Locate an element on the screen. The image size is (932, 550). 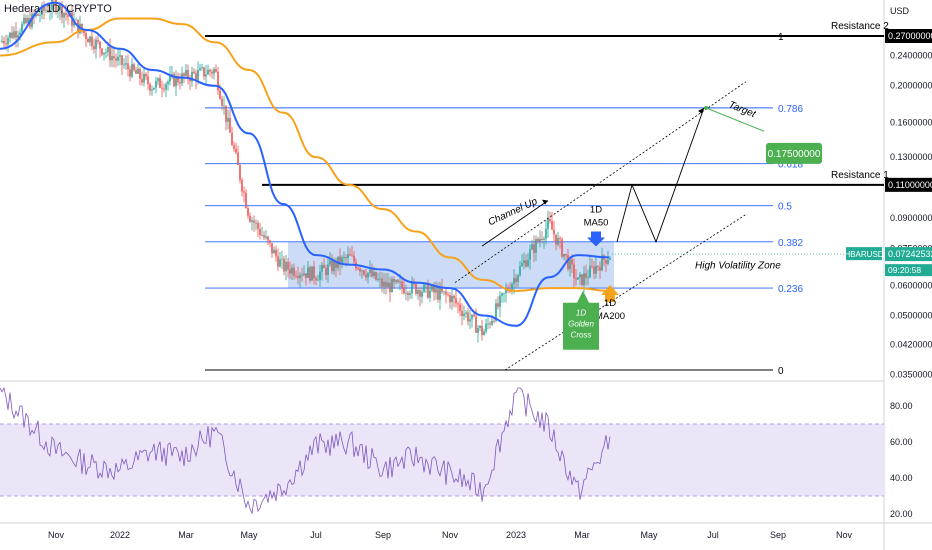
channel-up-arrowhead is located at coordinates (545, 202).